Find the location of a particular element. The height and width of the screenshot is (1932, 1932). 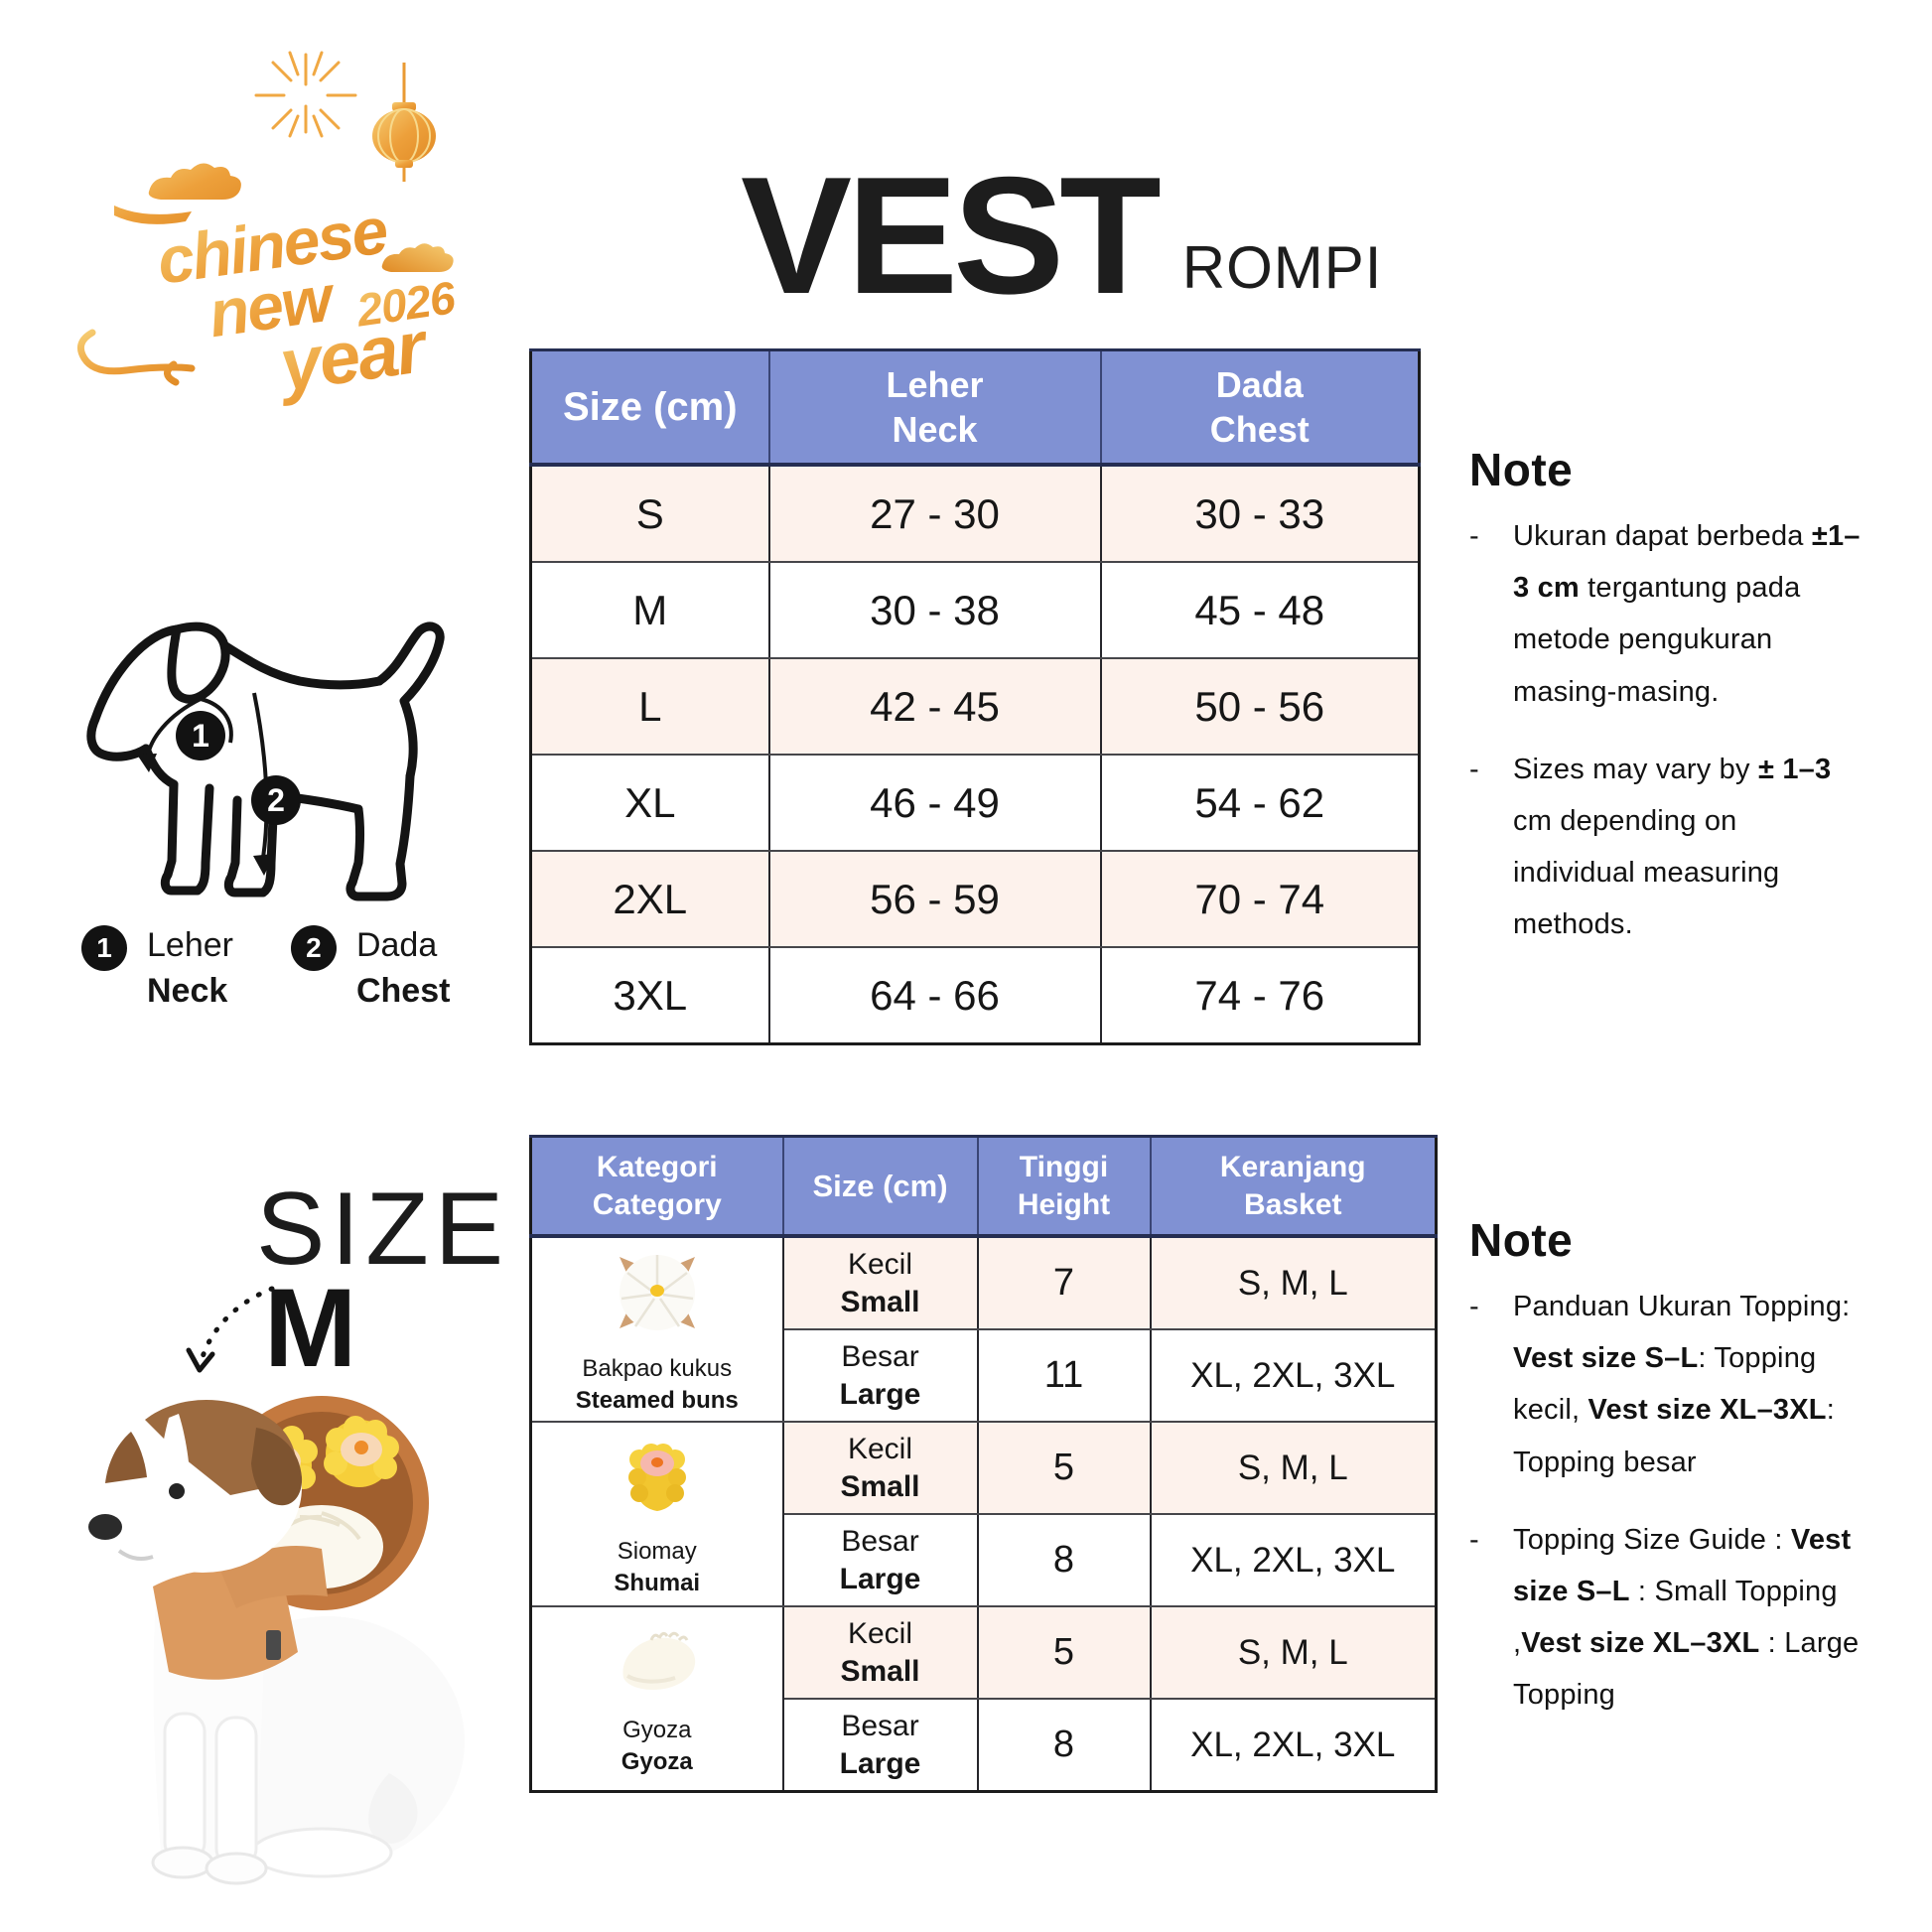

neck-arrowhead is located at coordinates (147, 763).